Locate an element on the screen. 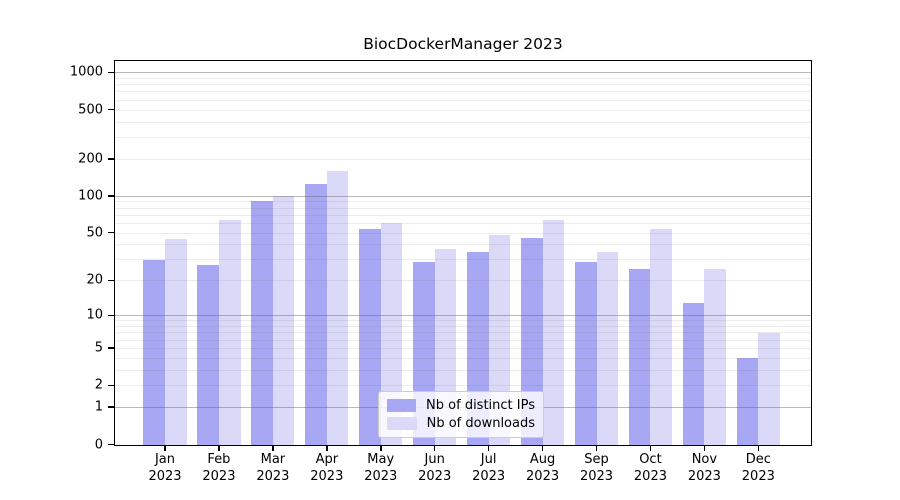  y-tick-label-1: 1 is located at coordinates (98, 407).